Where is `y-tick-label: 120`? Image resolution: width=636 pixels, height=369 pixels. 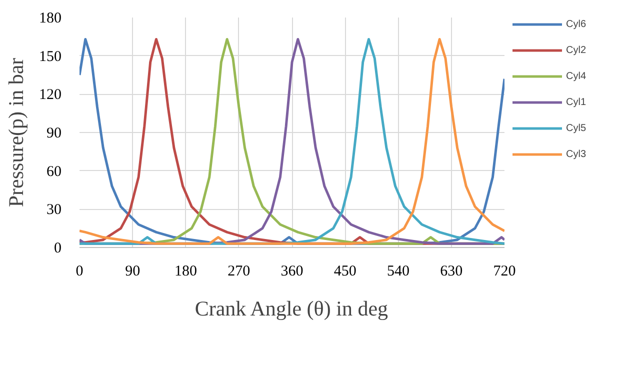
y-tick-label: 120 is located at coordinates (50, 95).